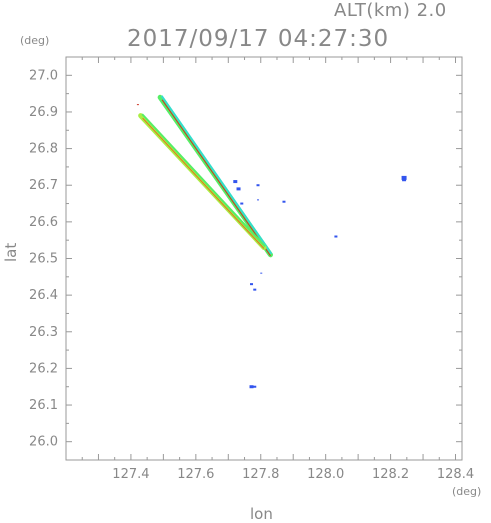  What do you see at coordinates (43, 368) in the screenshot?
I see `y-tick-label: 26.2` at bounding box center [43, 368].